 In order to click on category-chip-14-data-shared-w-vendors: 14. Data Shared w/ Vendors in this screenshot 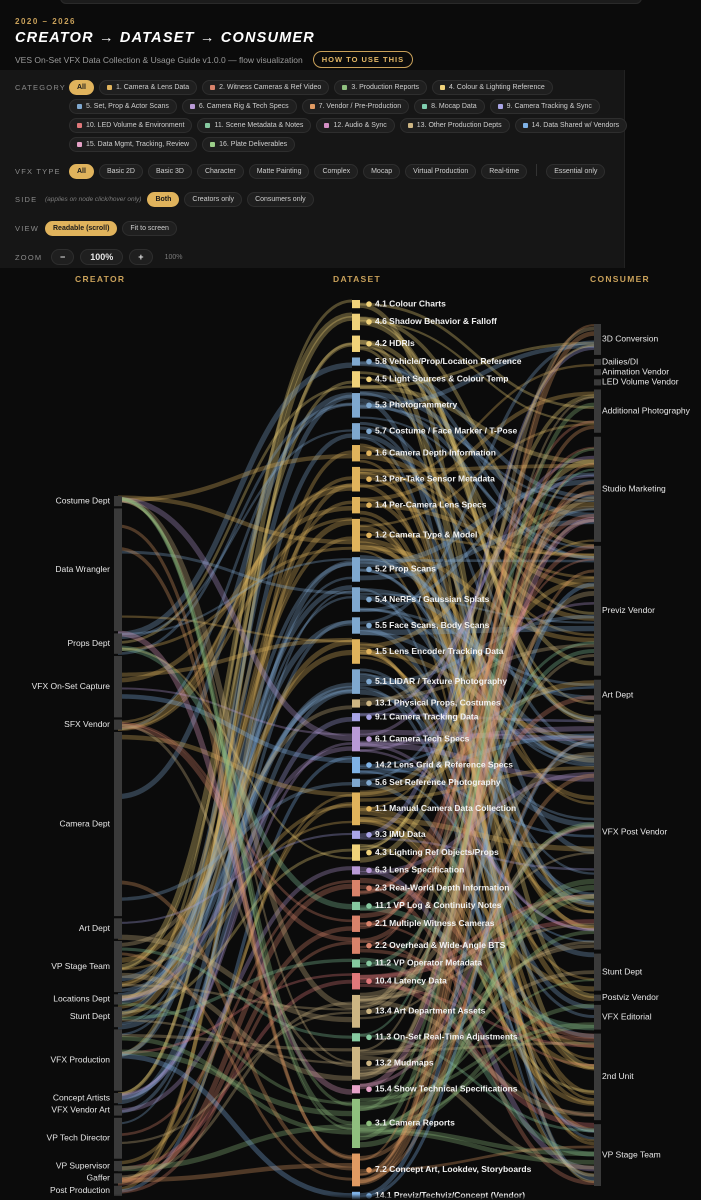, I will do `click(571, 125)`.